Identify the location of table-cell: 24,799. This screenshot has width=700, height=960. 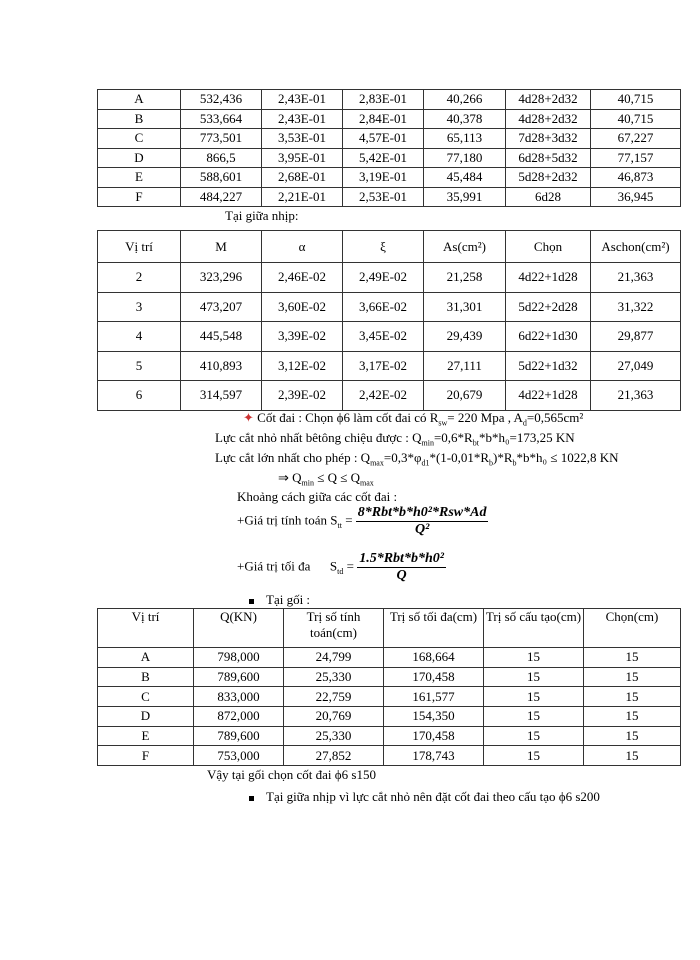
(333, 657).